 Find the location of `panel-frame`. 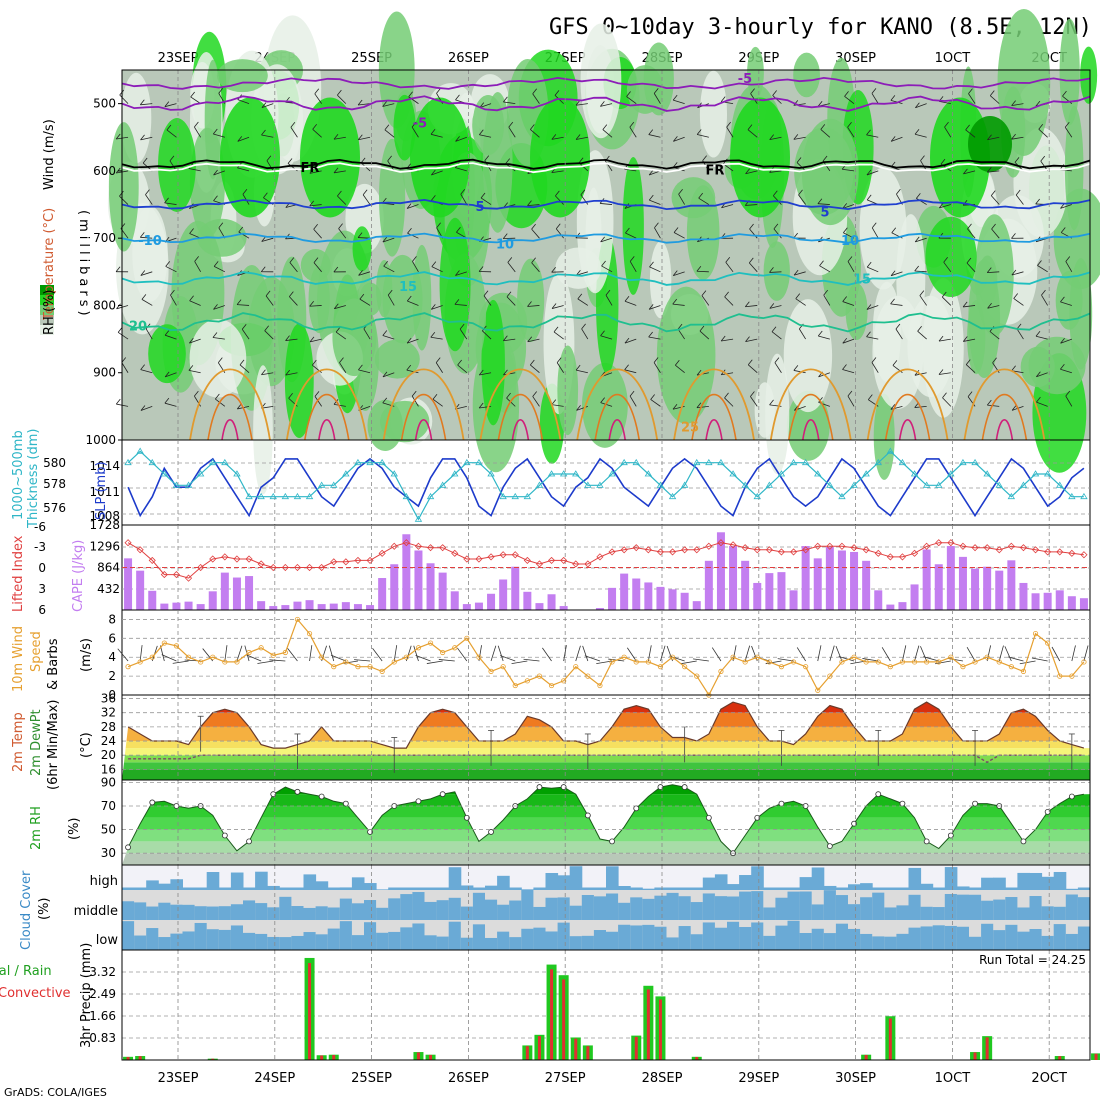

panel-frame is located at coordinates (606, 652).